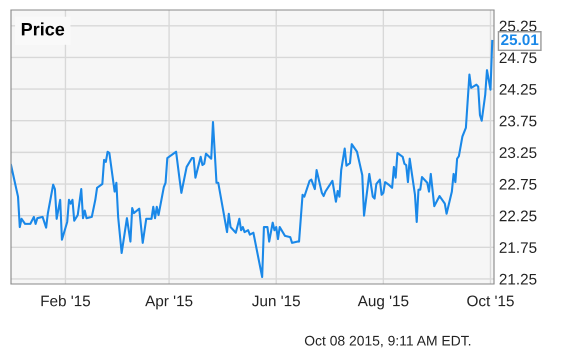  Describe the element at coordinates (65, 300) in the screenshot. I see `x-tick-label: Feb '15` at that location.